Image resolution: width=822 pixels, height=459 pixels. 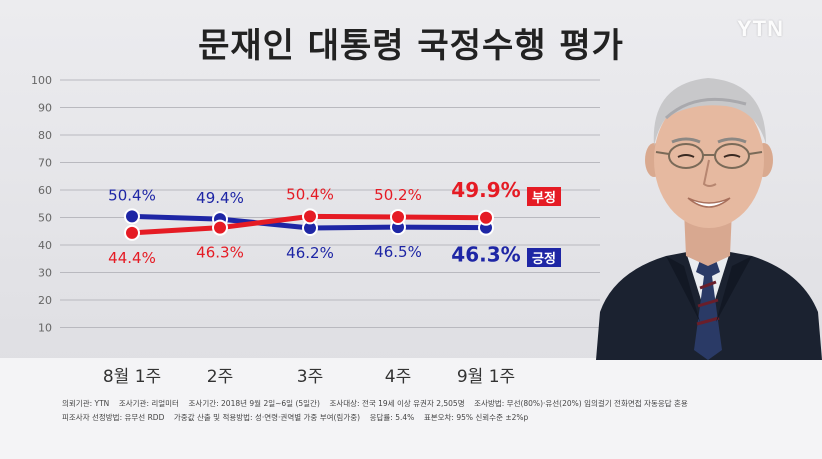 I want to click on negative-series-tag-box, so click(x=544, y=196).